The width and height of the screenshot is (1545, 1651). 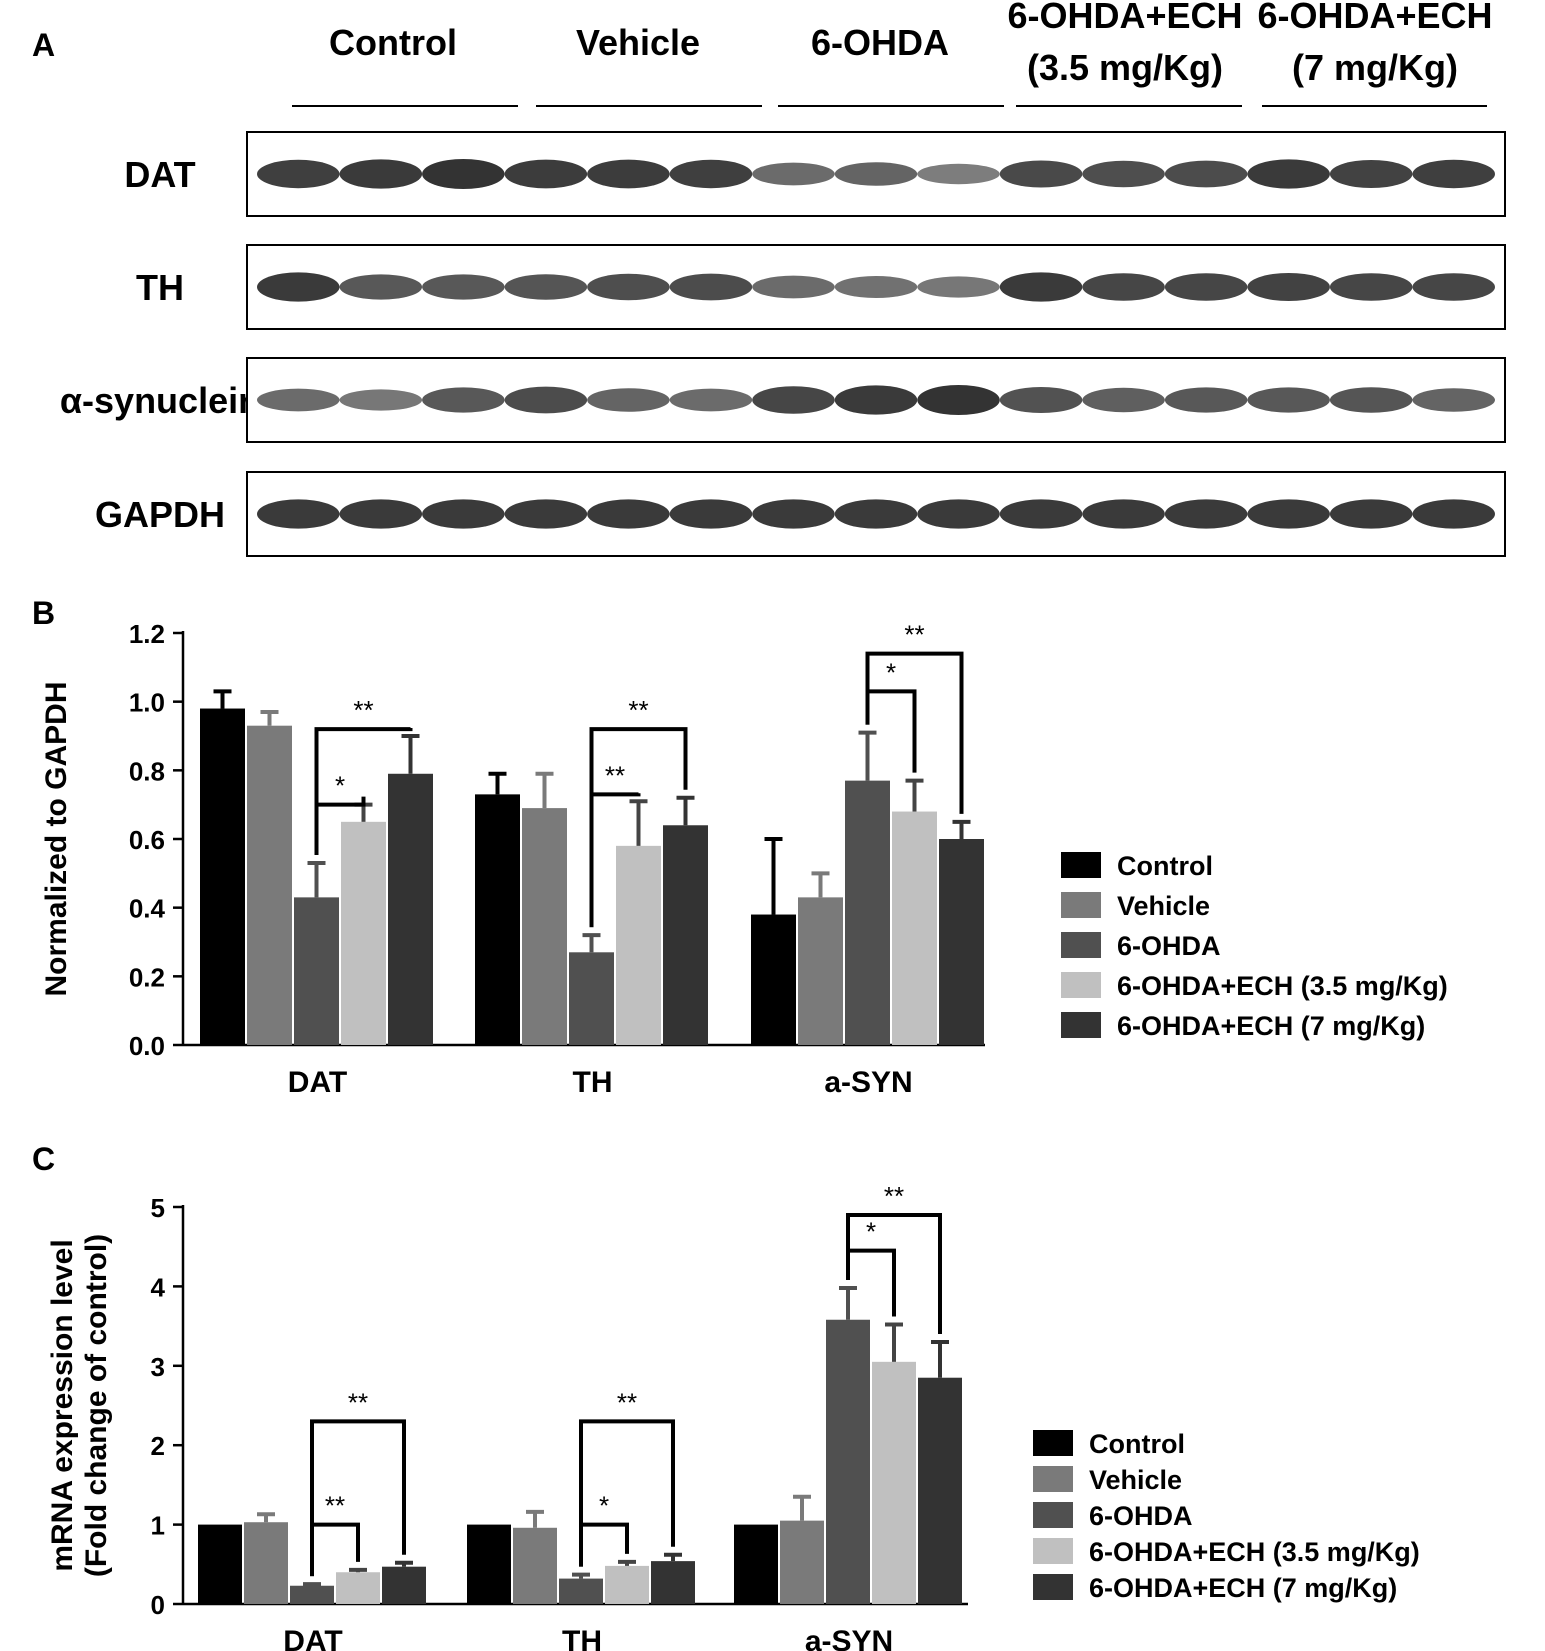 I want to click on group-label-line1: 6-OHDA, so click(x=880, y=42).